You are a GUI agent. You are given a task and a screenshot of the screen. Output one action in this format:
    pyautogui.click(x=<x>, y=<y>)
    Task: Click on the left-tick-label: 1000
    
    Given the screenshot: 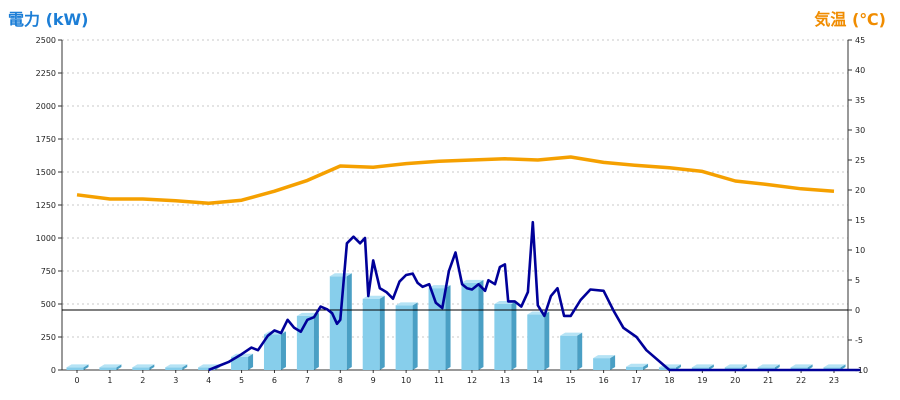 What is the action you would take?
    pyautogui.click(x=46, y=238)
    